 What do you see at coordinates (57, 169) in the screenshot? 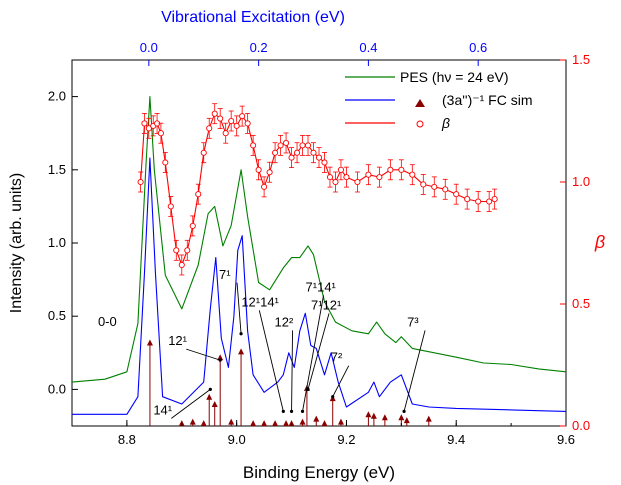
I see `y-tick-label: 1.5` at bounding box center [57, 169].